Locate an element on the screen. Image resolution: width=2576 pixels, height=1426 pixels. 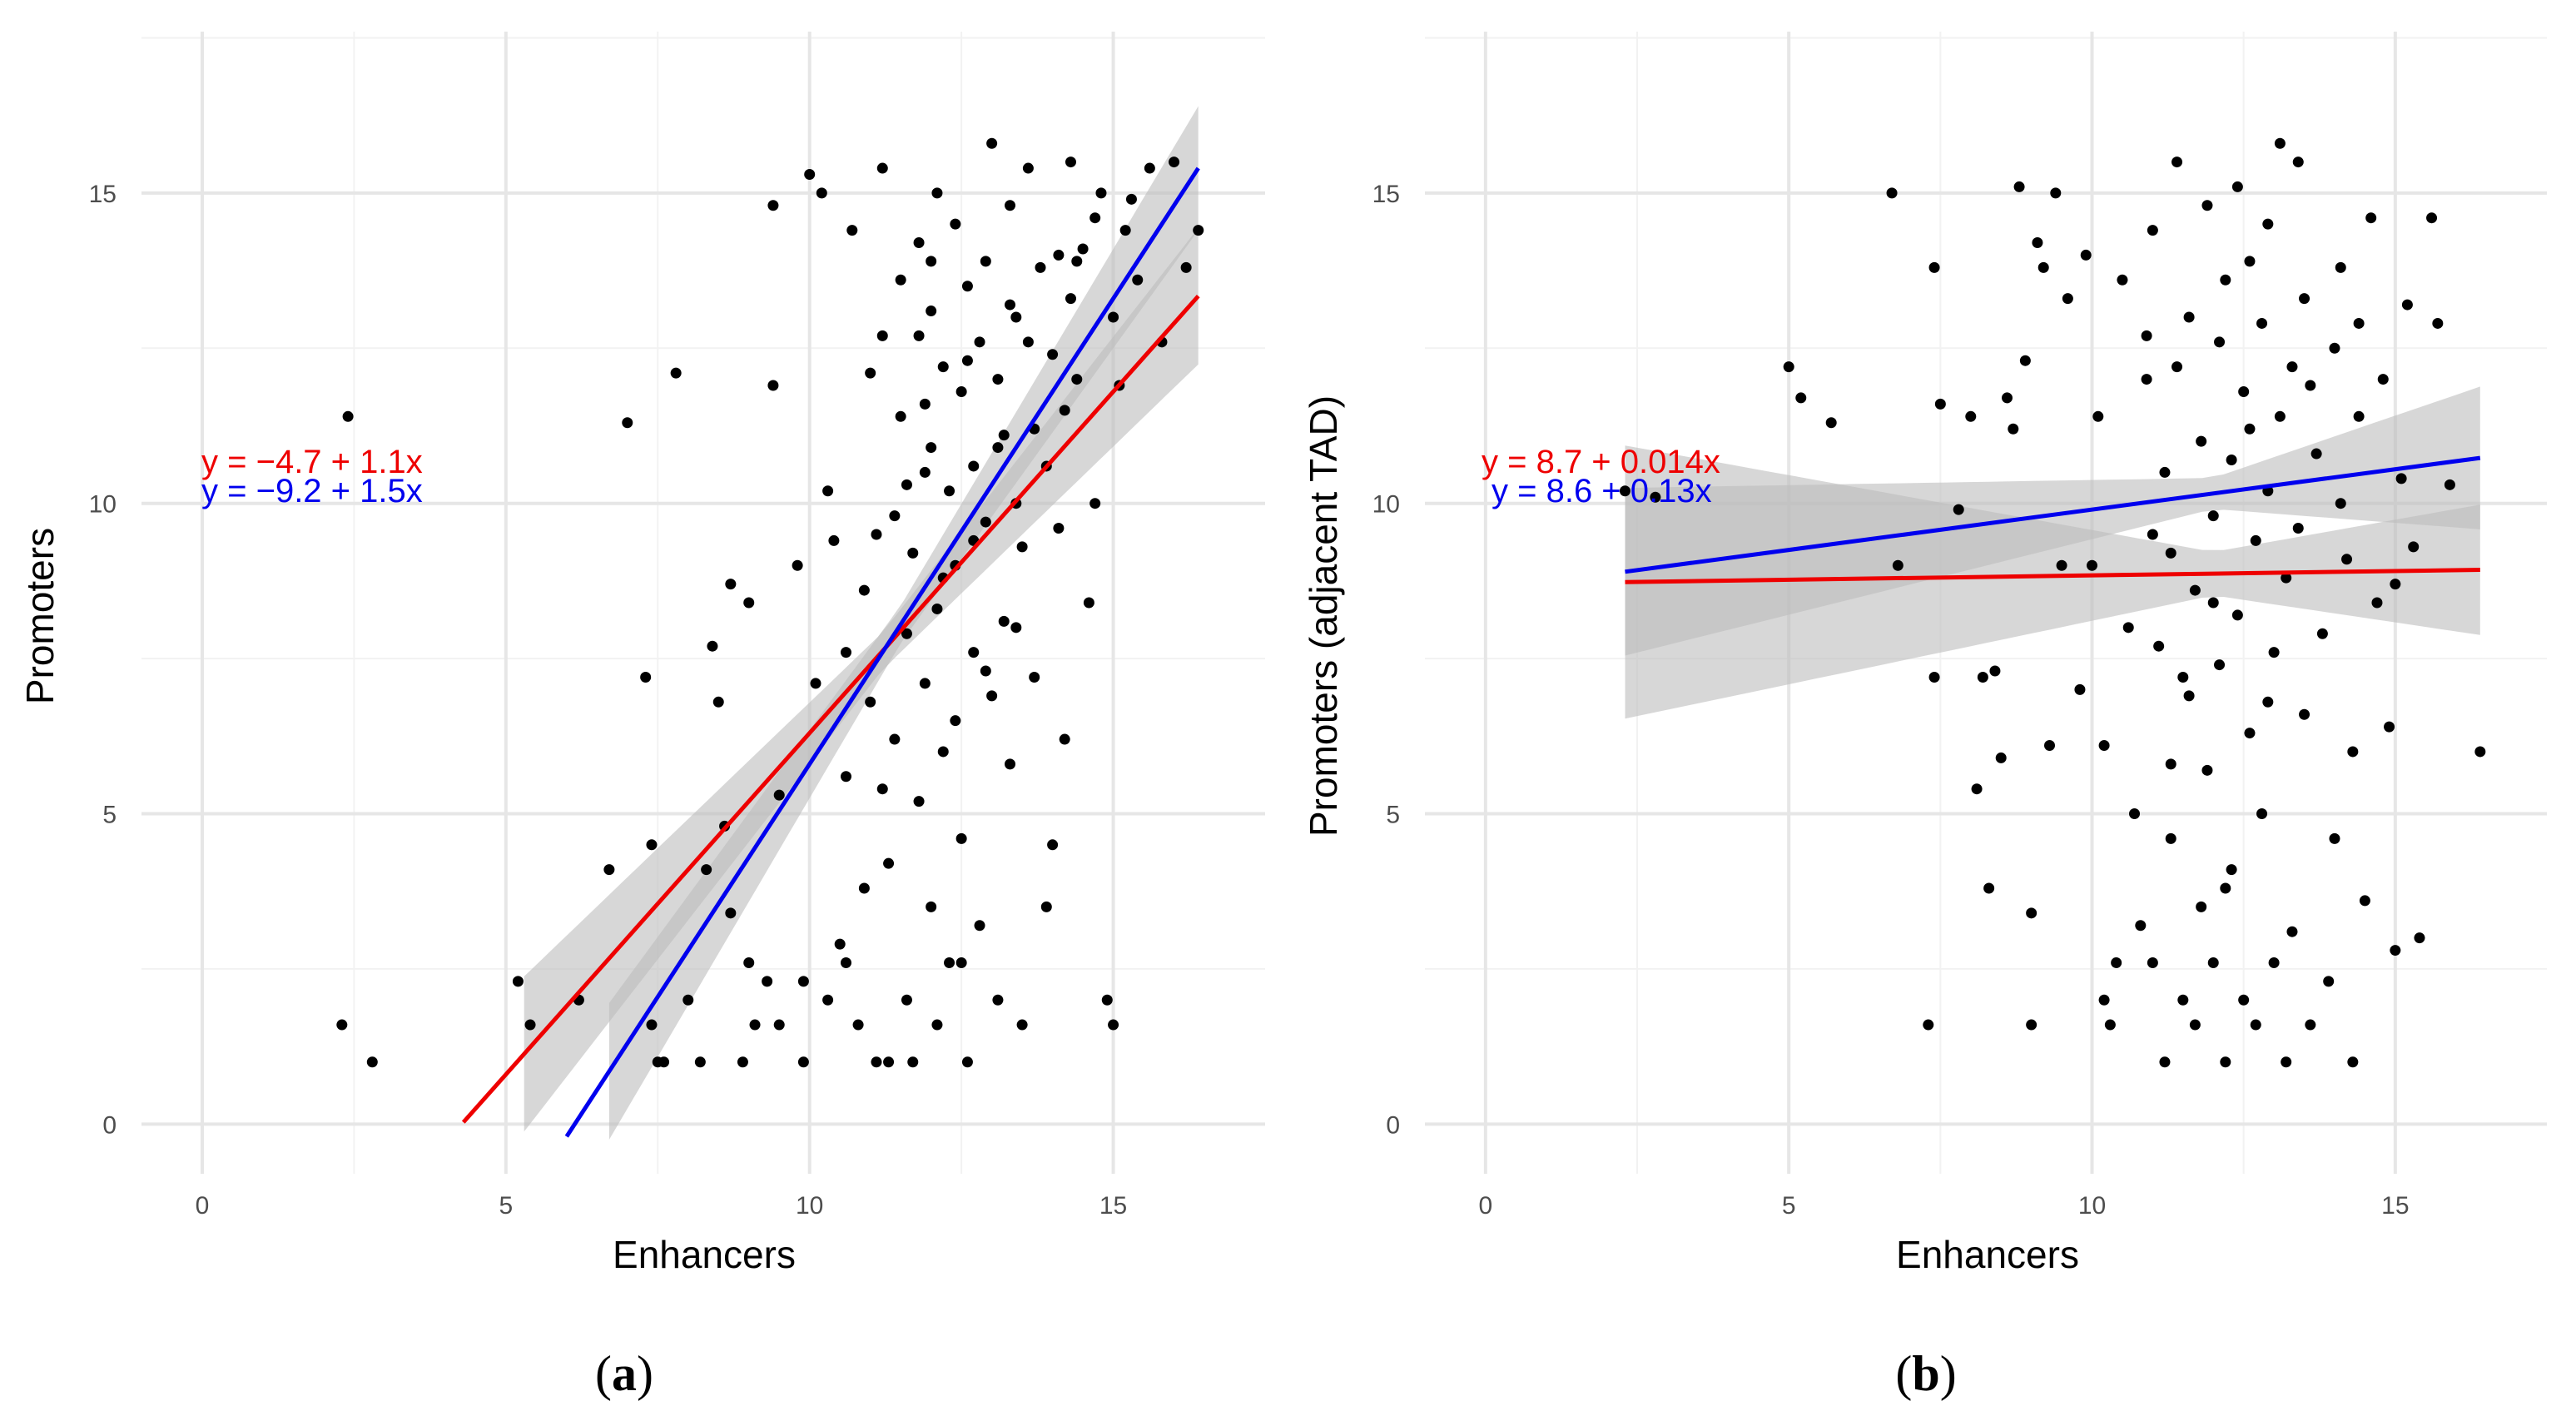
y-axis-label: Promoters (adjacent TAD) is located at coordinates (1323, 616).